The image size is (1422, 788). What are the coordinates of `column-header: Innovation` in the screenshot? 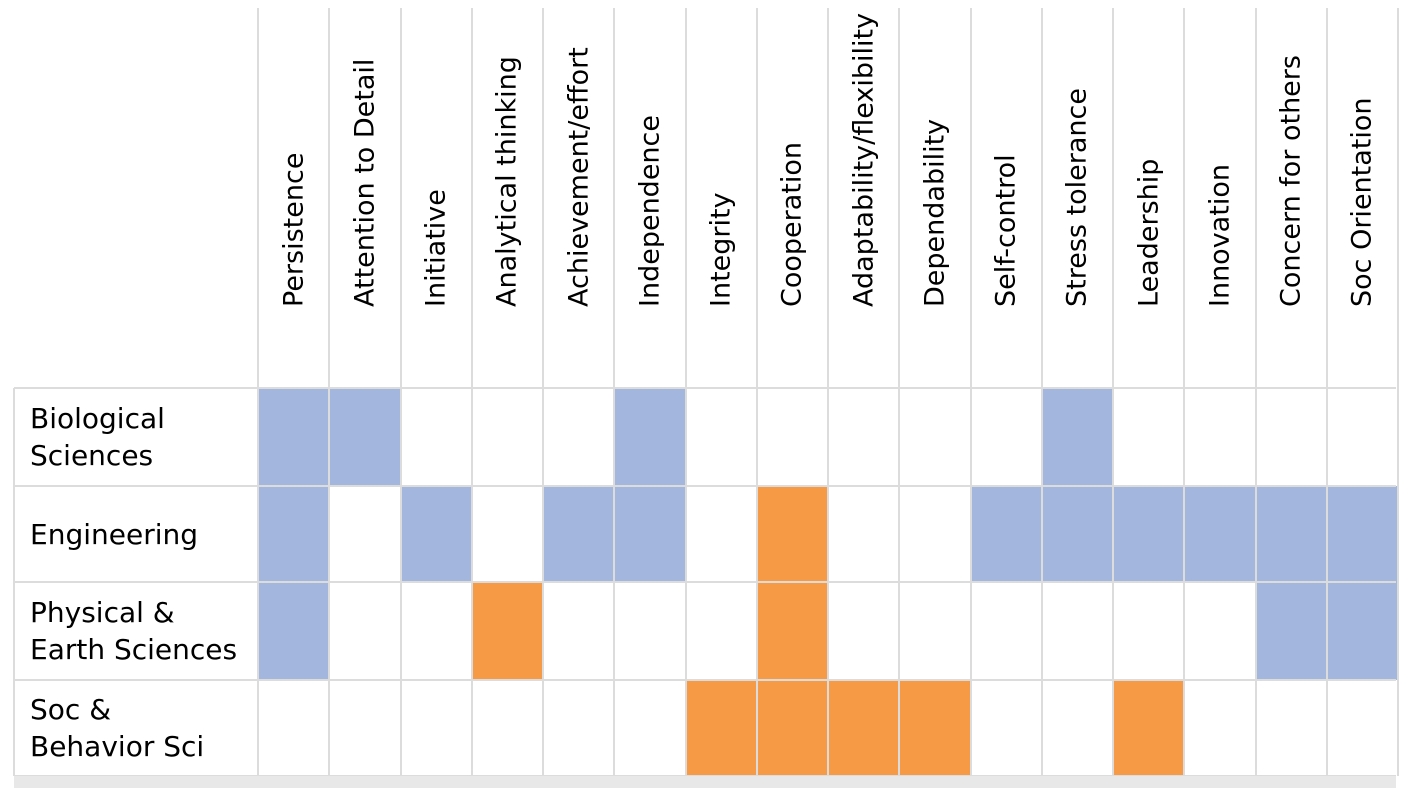 It's located at (1219, 198).